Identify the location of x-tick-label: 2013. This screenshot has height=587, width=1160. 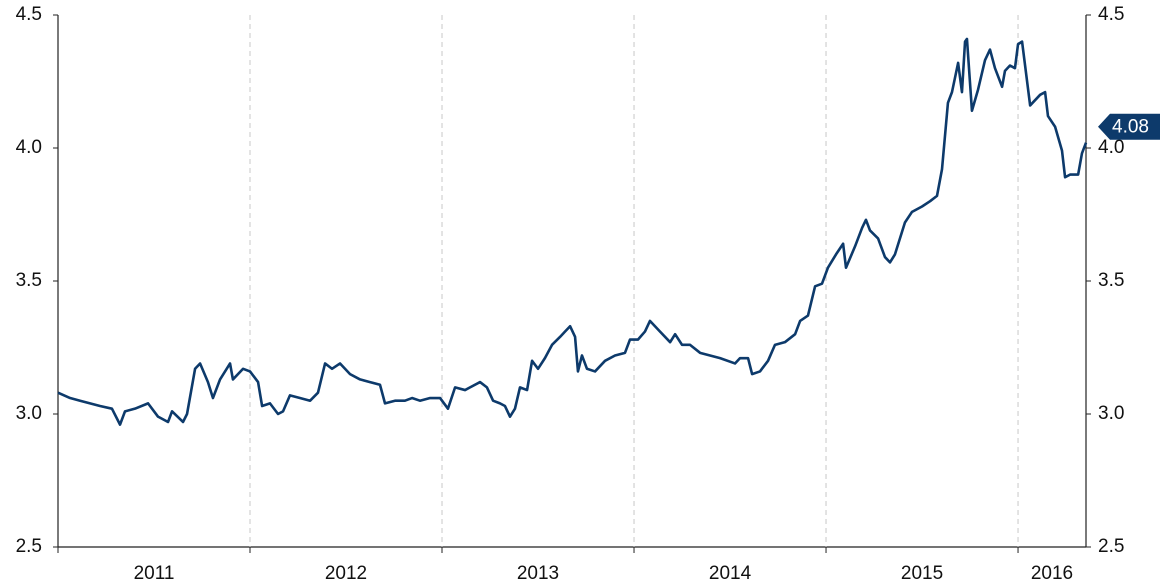
(538, 573).